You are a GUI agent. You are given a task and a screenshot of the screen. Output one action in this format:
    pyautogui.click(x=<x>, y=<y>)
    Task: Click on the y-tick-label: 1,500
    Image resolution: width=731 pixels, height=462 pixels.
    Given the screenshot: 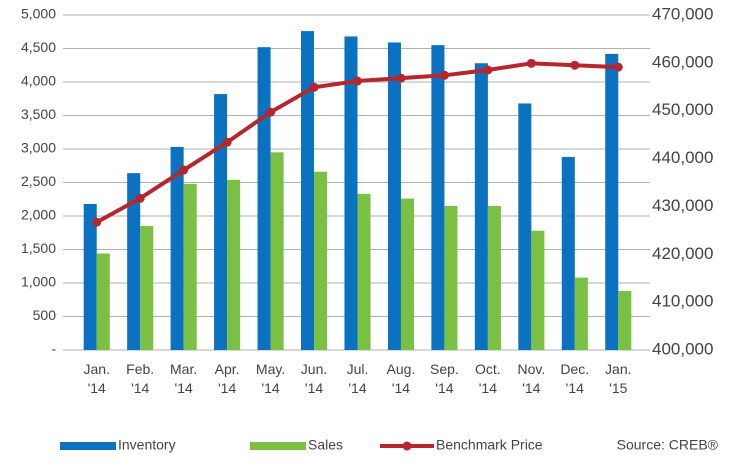 What is the action you would take?
    pyautogui.click(x=38, y=248)
    